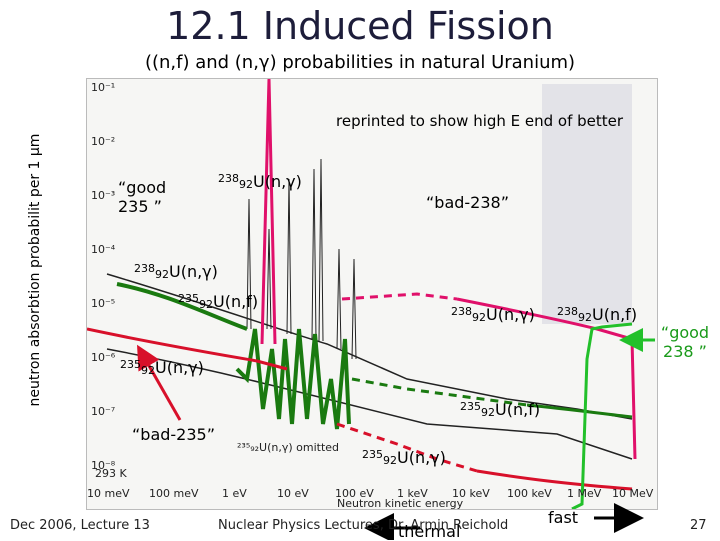 This screenshot has height=541, width=720. I want to click on u238-ng-dashed, so click(399, 296).